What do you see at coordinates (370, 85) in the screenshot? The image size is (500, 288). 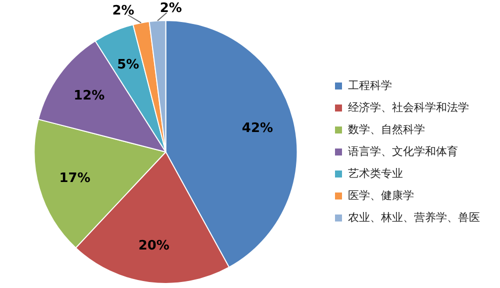 I see `legend-label: 工程科学` at bounding box center [370, 85].